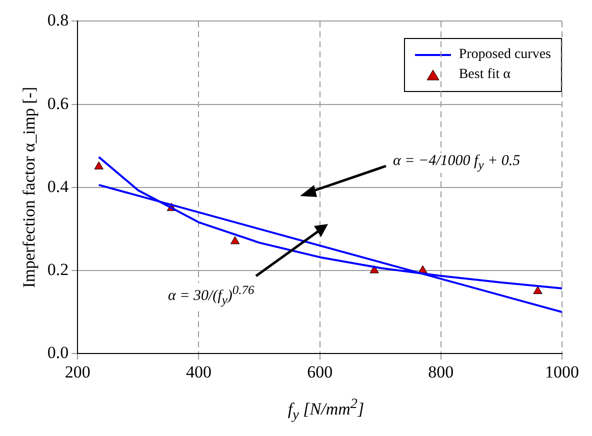 The image size is (592, 436). What do you see at coordinates (456, 163) in the screenshot?
I see `annotation: α = −4/1000 f$_{y}$ + 0.5` at bounding box center [456, 163].